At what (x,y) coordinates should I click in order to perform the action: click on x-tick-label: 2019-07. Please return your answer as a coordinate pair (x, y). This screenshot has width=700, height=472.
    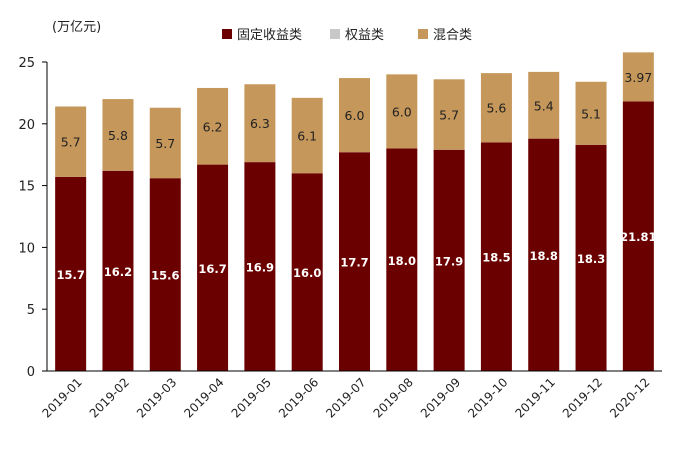
    Looking at the image, I should click on (345, 397).